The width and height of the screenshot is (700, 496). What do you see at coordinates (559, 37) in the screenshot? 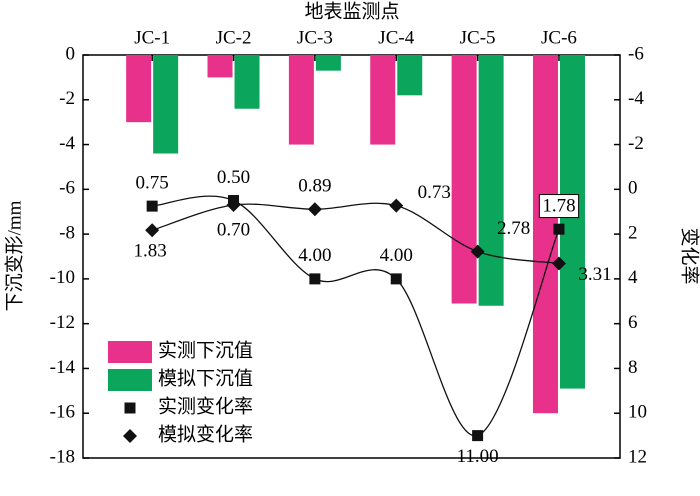
I see `x-tick-label: JC-6` at bounding box center [559, 37].